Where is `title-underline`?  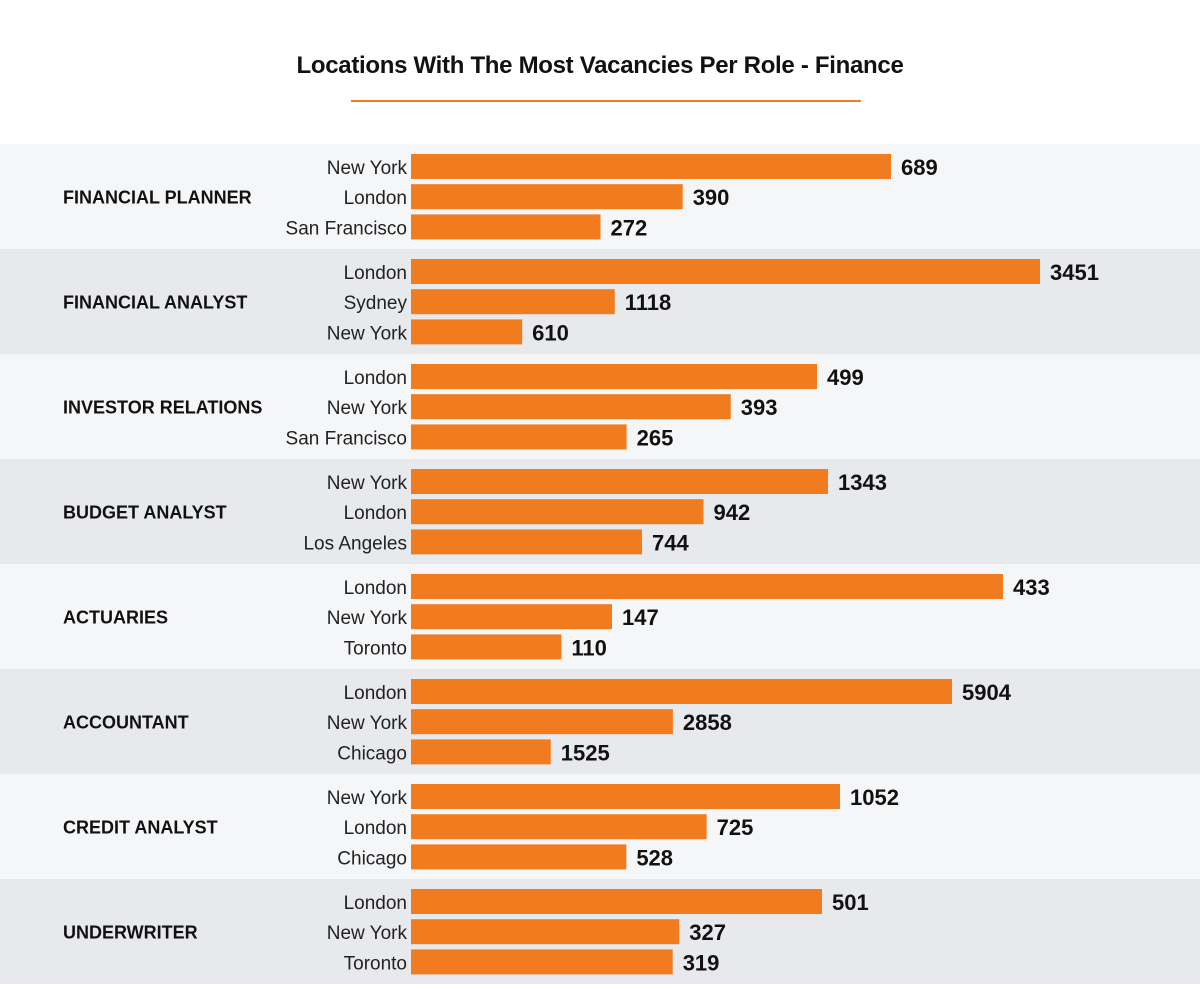
title-underline is located at coordinates (606, 101).